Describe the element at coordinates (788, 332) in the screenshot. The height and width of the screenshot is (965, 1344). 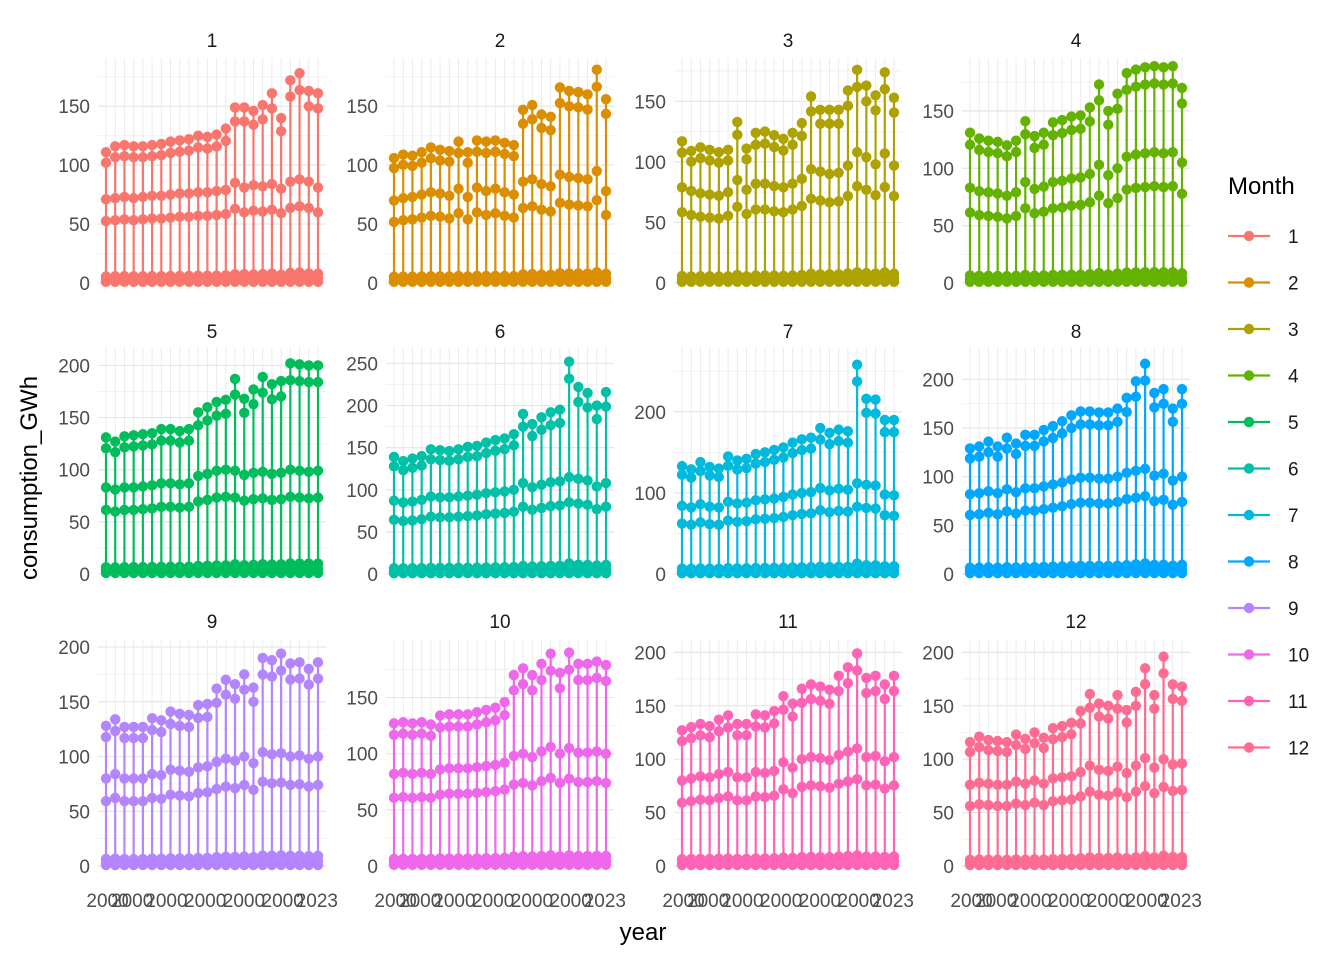
I see `panel-title: 7` at that location.